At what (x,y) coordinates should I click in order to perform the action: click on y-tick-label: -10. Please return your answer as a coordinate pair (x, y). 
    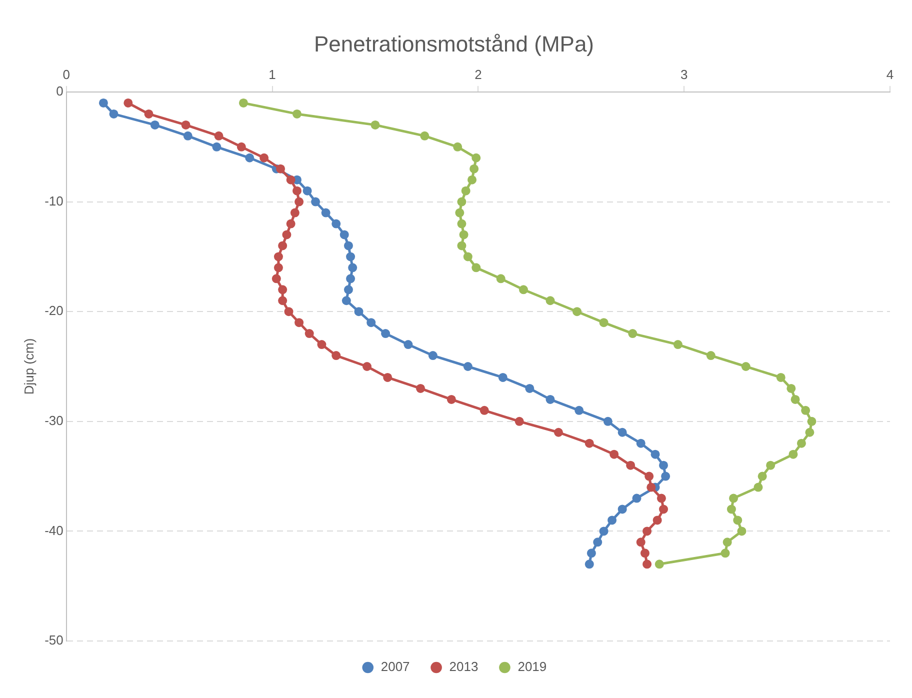
    Looking at the image, I should click on (54, 200).